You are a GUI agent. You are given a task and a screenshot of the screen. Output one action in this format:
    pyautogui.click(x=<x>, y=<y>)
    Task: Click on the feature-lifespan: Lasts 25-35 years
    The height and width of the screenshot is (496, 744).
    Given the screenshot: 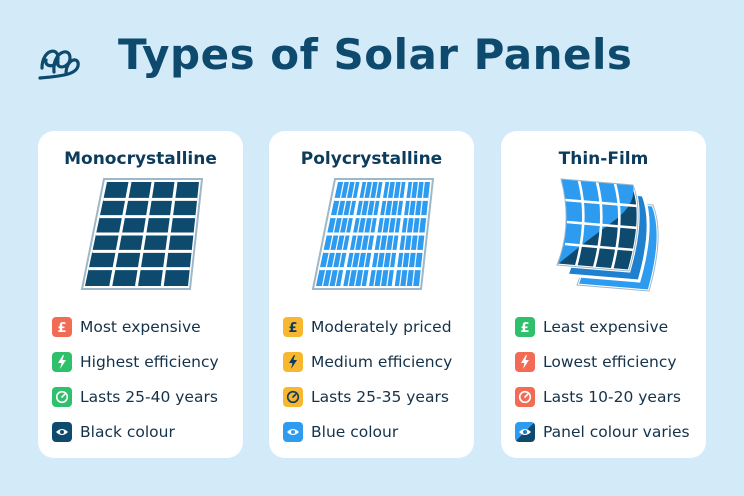 What is the action you would take?
    pyautogui.click(x=366, y=397)
    